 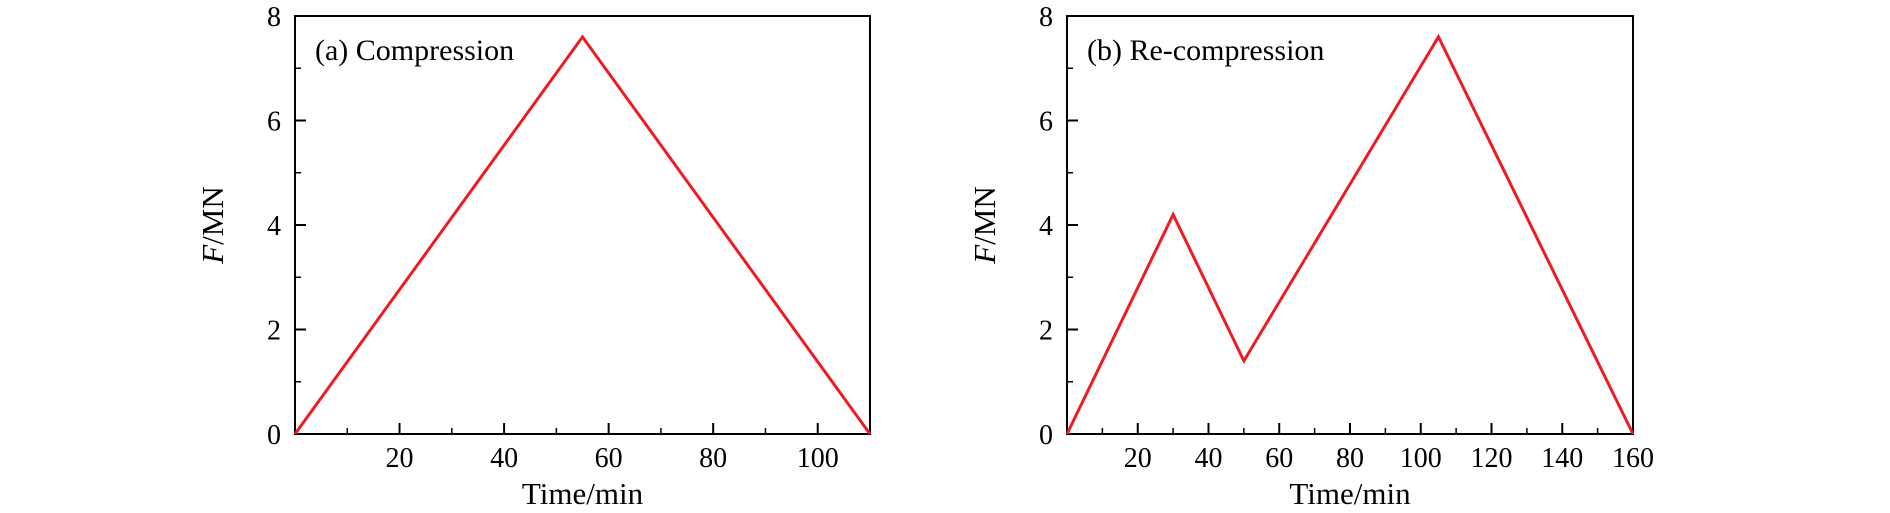 What do you see at coordinates (1492, 458) in the screenshot?
I see `x-tick-label: 120` at bounding box center [1492, 458].